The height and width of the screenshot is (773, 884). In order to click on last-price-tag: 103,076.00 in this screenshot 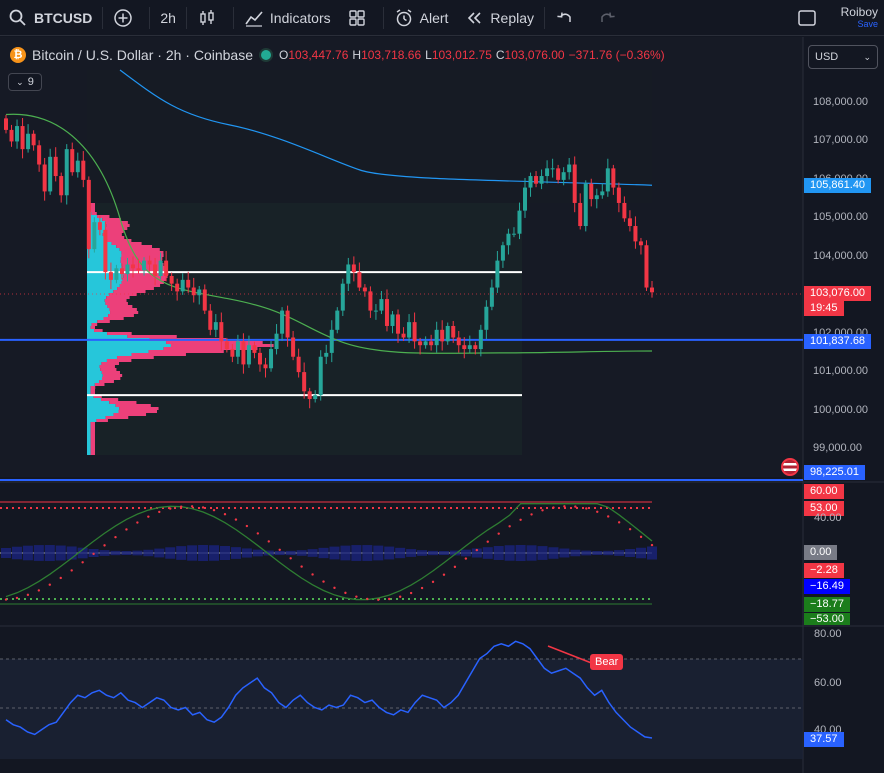, I will do `click(838, 293)`.